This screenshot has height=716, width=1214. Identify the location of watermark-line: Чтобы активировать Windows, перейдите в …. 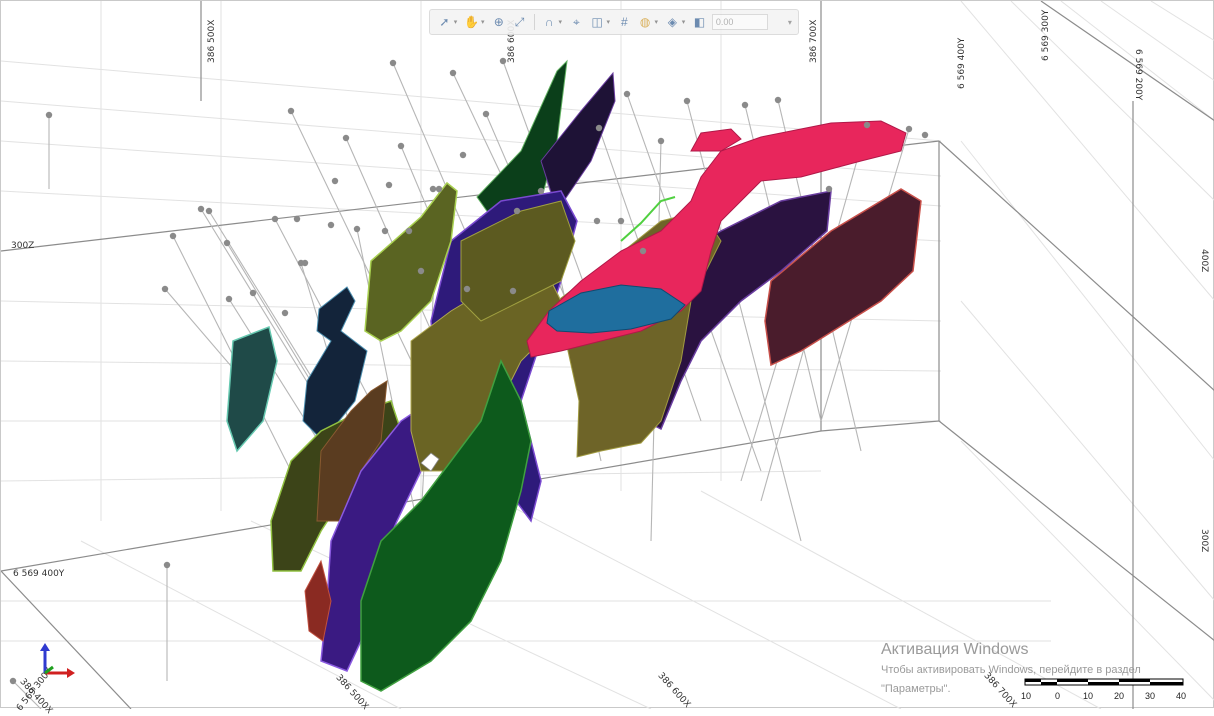
(1011, 670).